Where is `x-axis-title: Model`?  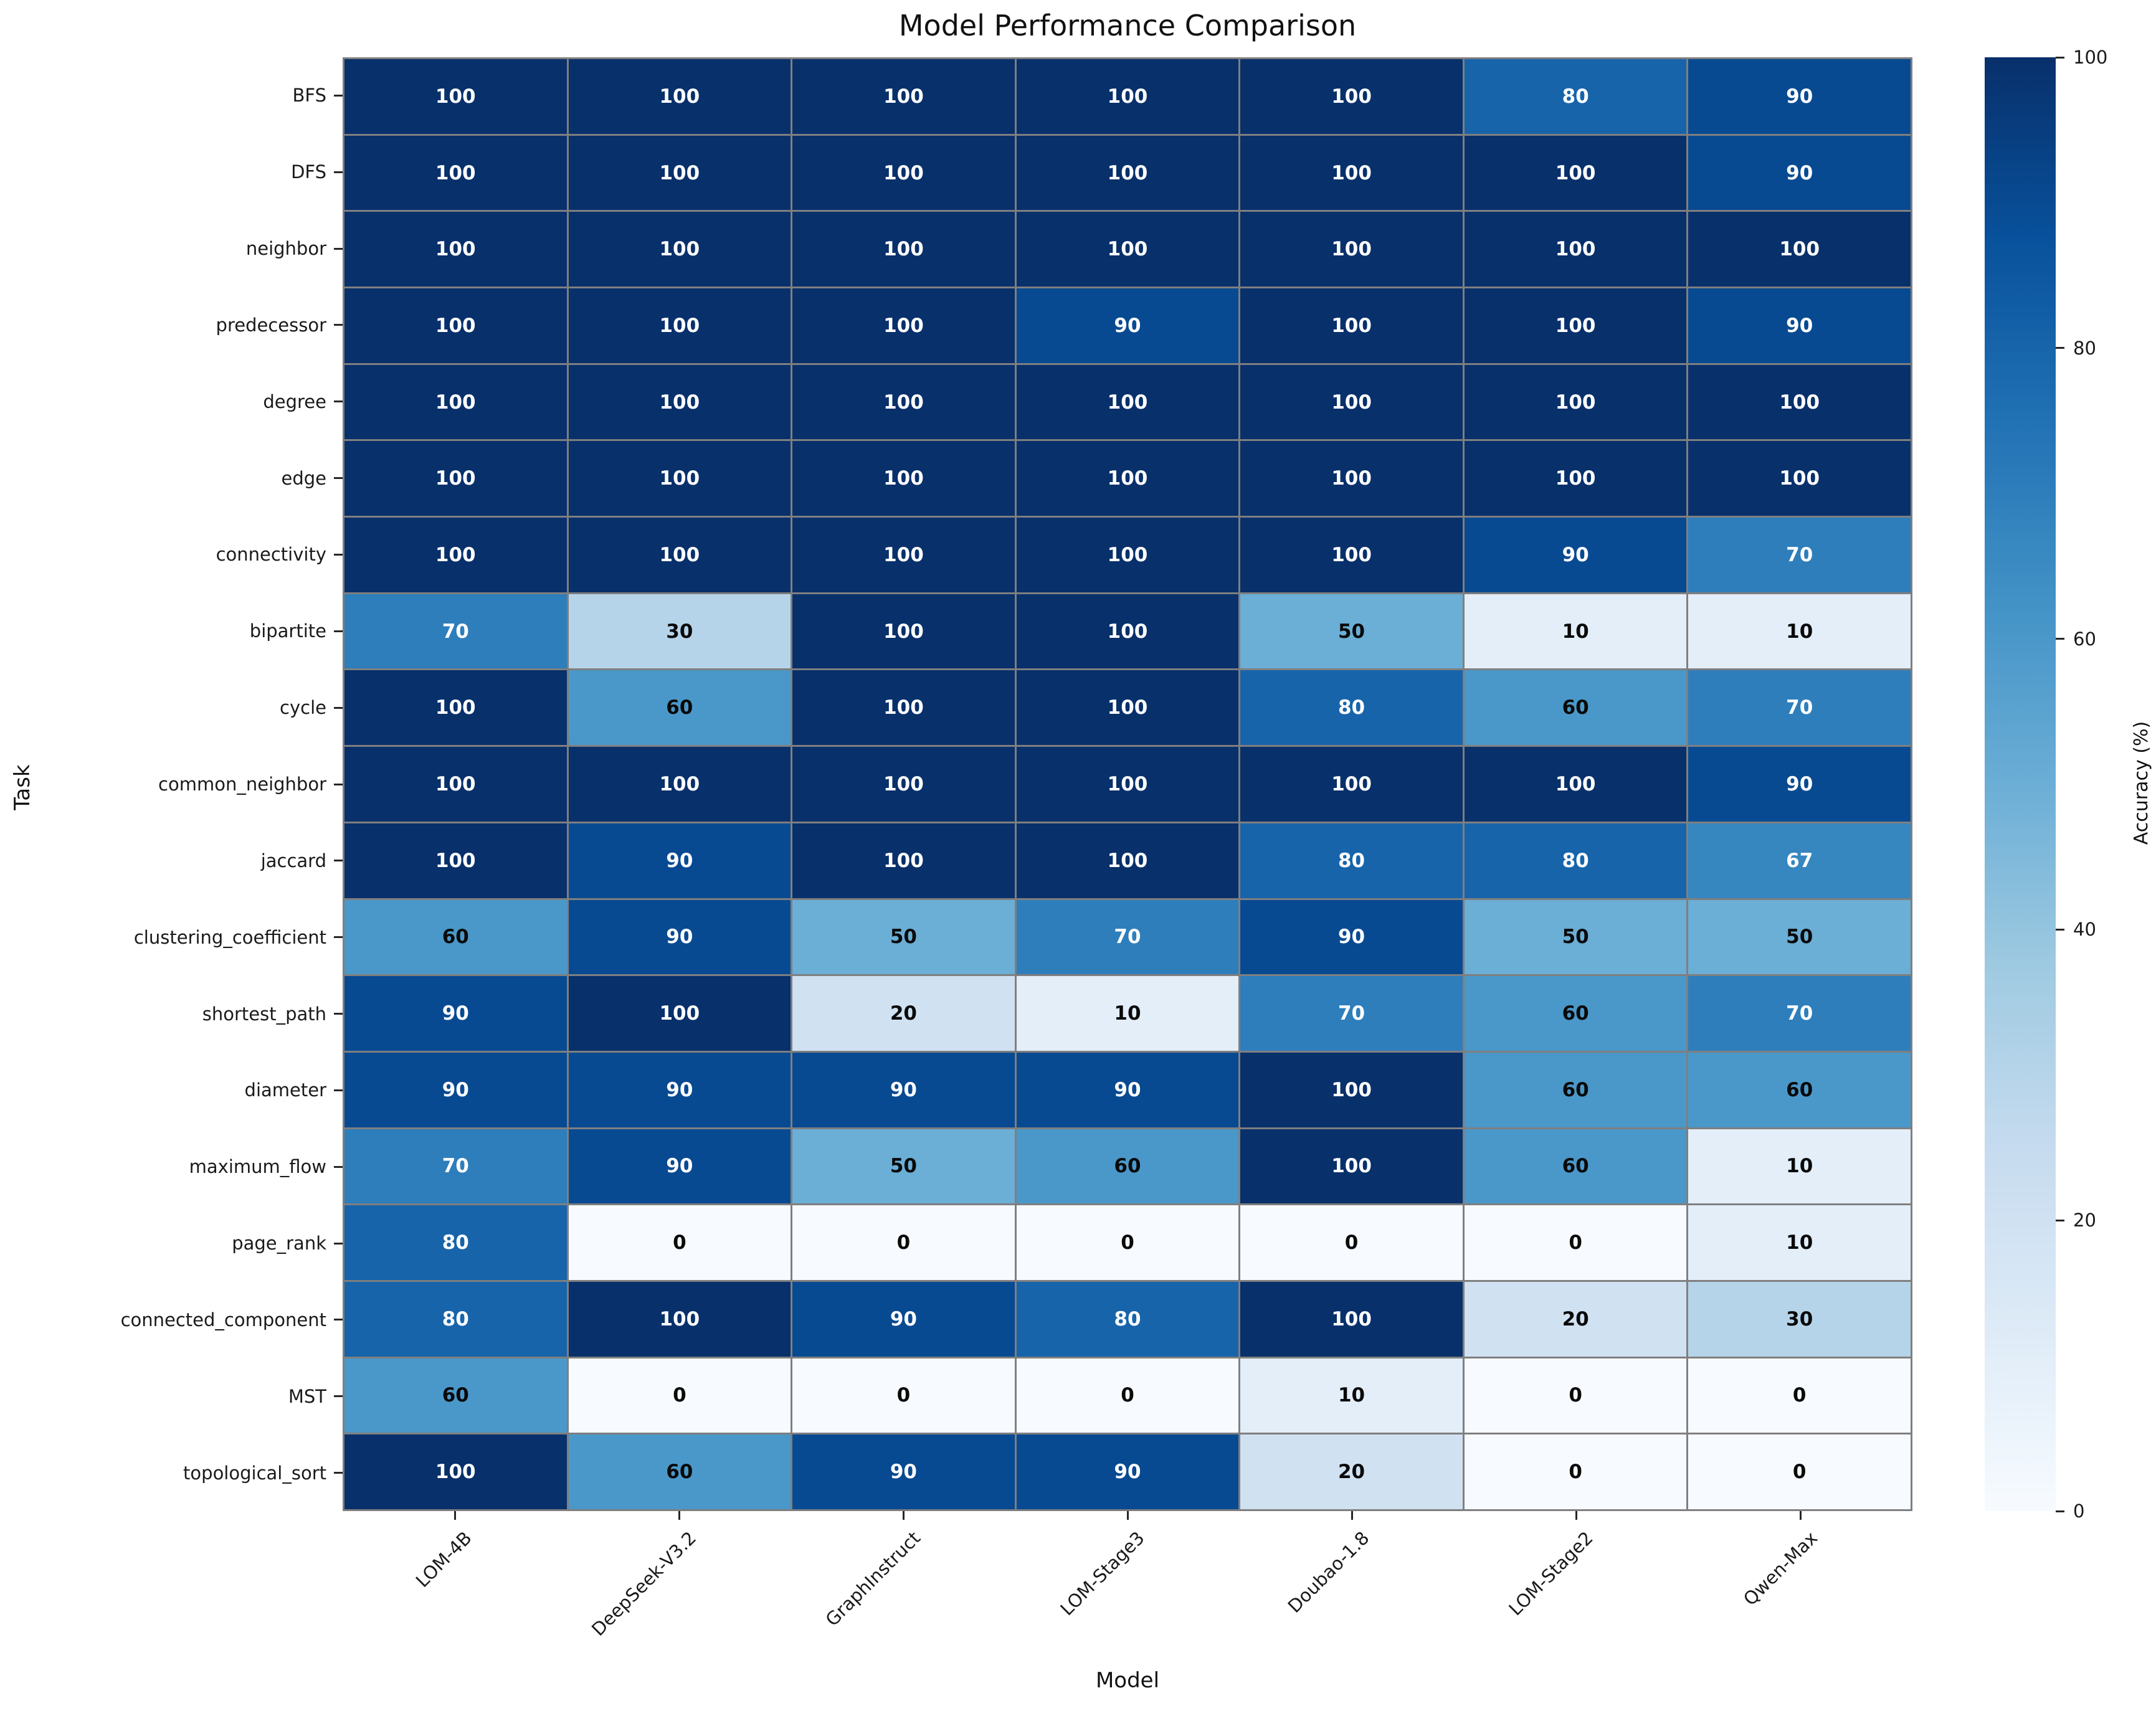 x-axis-title: Model is located at coordinates (1127, 1681).